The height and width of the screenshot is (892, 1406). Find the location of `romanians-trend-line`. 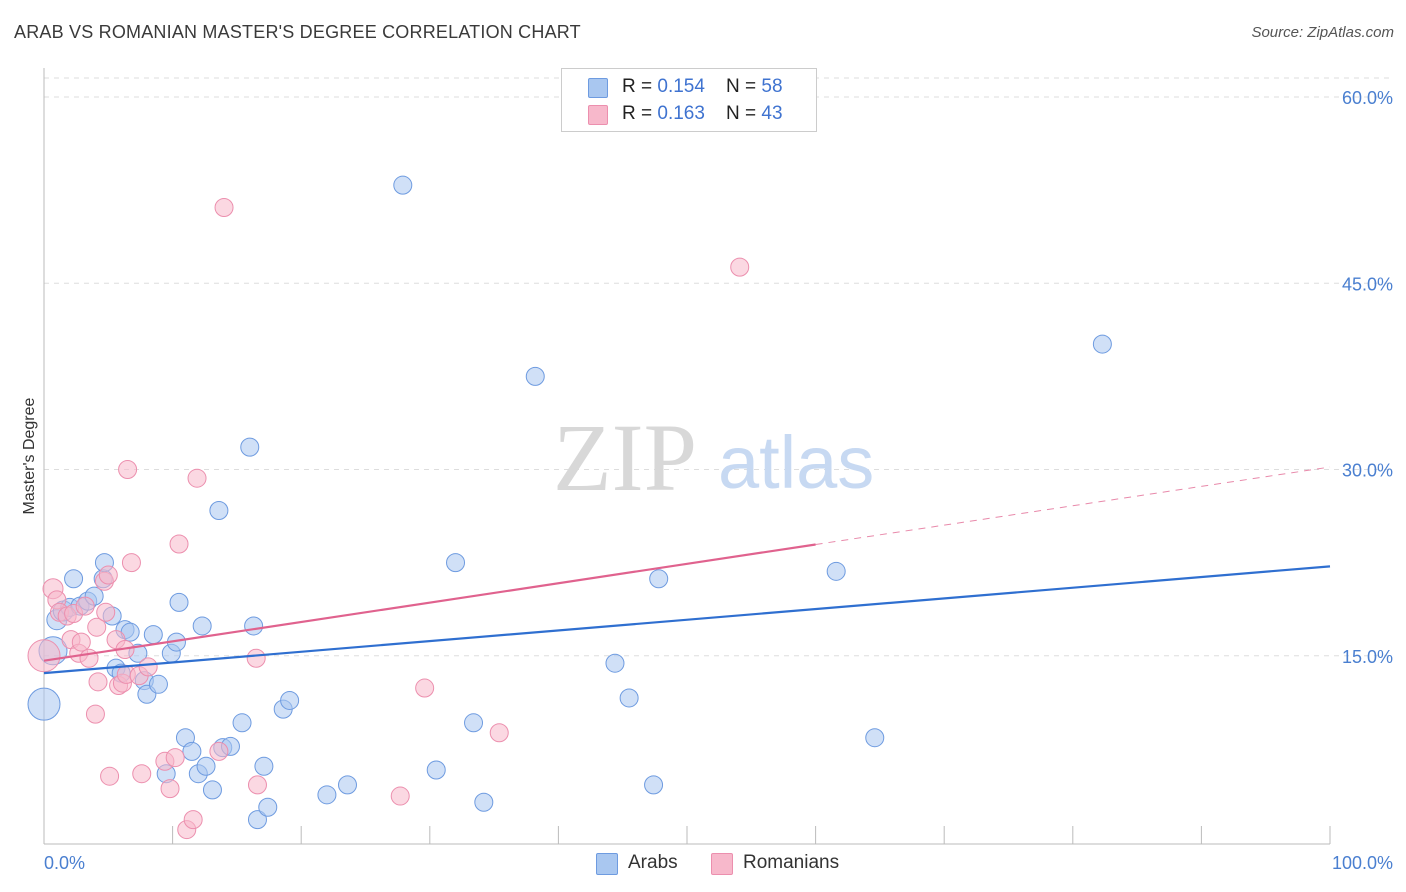

romanians-trend-line is located at coordinates (429, 602).